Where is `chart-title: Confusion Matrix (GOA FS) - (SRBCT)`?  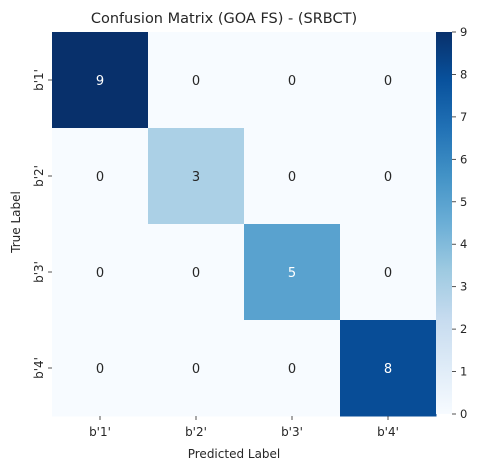
chart-title: Confusion Matrix (GOA FS) - (SRBCT) is located at coordinates (224, 19).